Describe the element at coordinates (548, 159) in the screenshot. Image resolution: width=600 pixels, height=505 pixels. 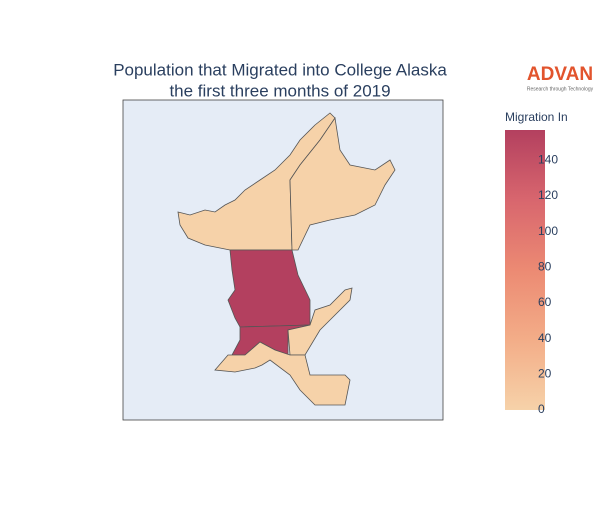
I see `colorbar-tick-label: 140` at that location.